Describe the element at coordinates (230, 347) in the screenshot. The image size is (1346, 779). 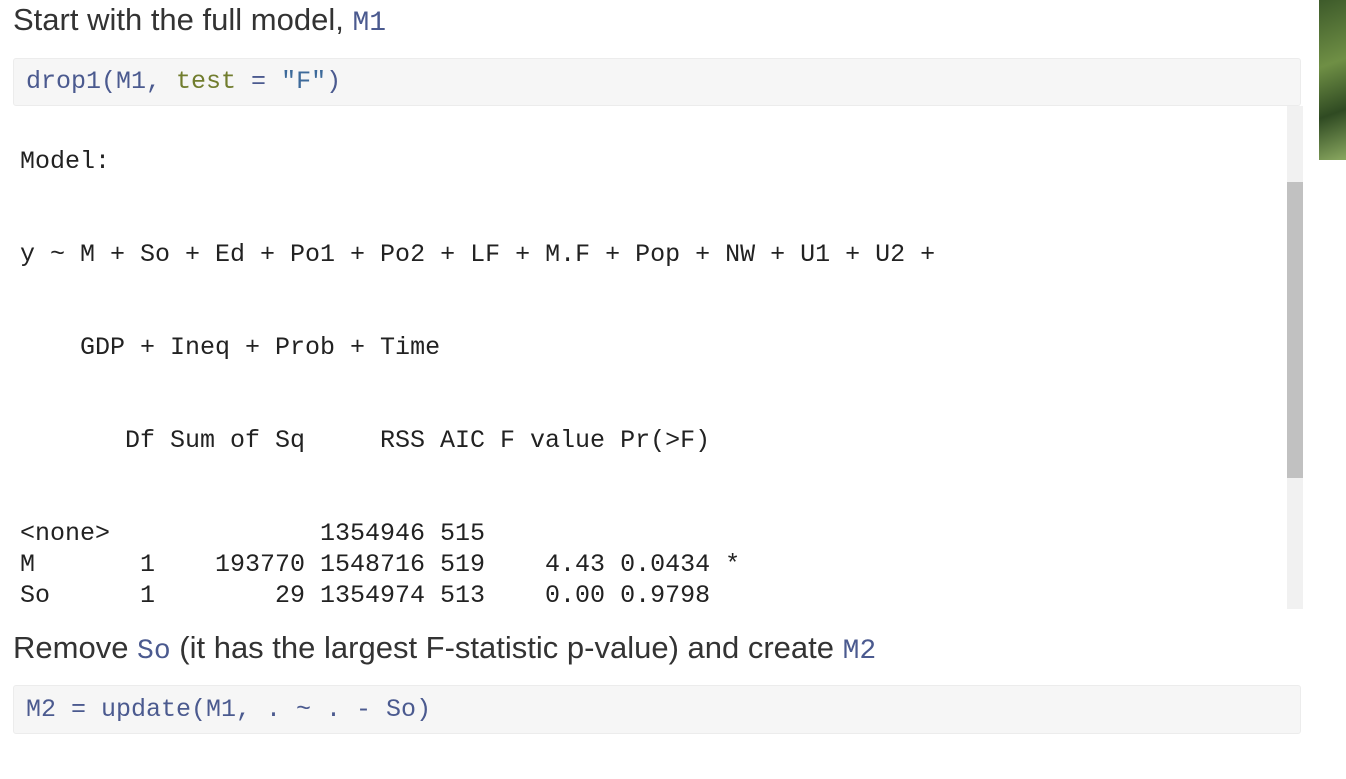
I see `formula-line: GDP + Ineq + Prob + Time` at that location.